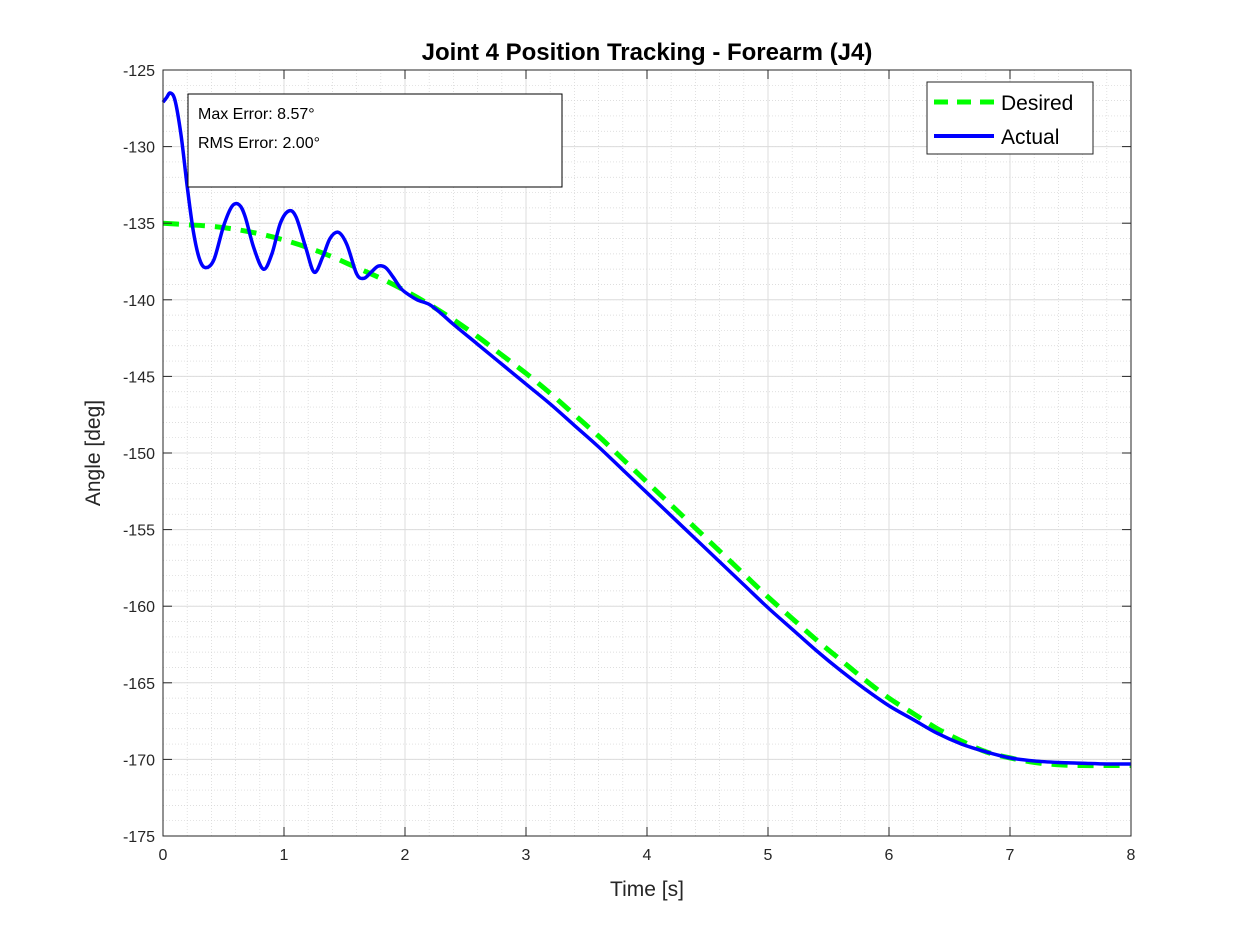 The width and height of the screenshot is (1250, 938). Describe the element at coordinates (139, 224) in the screenshot. I see `y-tick-label: -135` at that location.